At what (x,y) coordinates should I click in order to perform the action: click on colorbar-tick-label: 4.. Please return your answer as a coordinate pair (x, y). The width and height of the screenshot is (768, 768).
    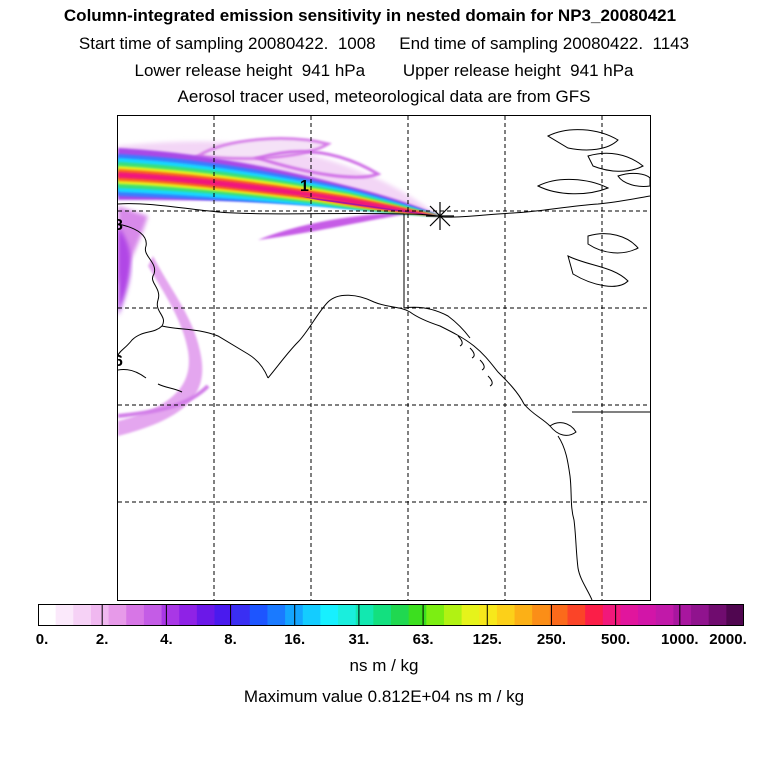
    Looking at the image, I should click on (166, 639).